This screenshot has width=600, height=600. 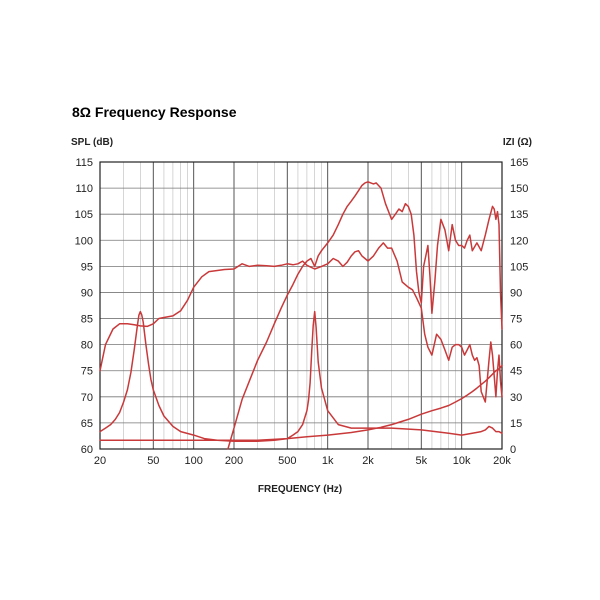 I want to click on chart-title: 8Ω Frequency Response, so click(x=154, y=112).